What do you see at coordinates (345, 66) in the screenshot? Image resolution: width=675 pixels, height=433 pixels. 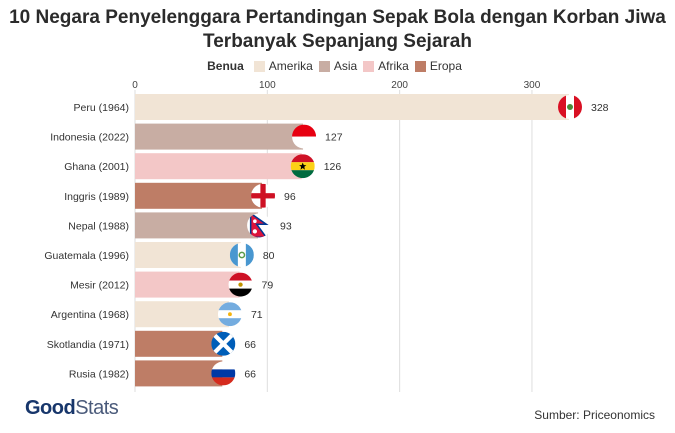 I see `legend-label-asia: Asia` at bounding box center [345, 66].